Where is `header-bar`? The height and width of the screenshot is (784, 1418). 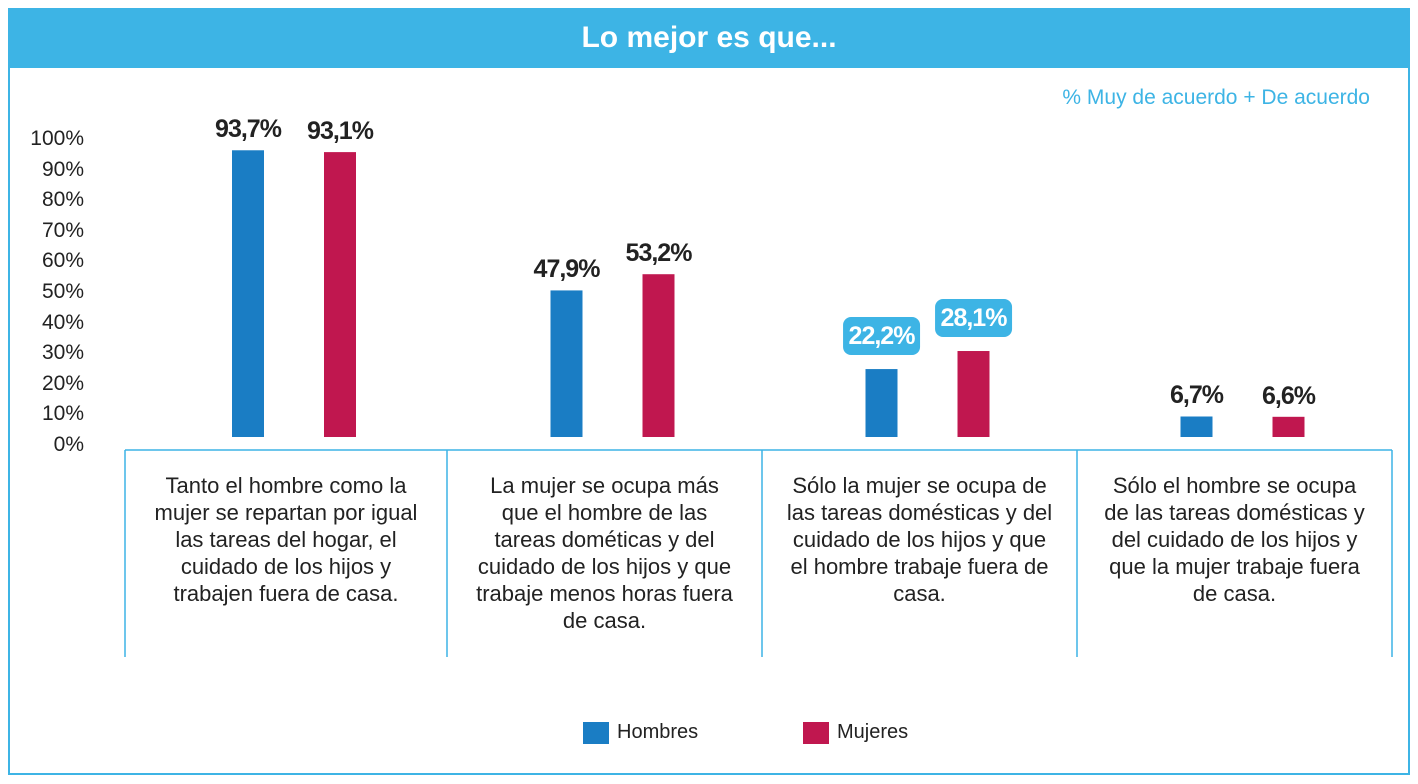
header-bar is located at coordinates (709, 38).